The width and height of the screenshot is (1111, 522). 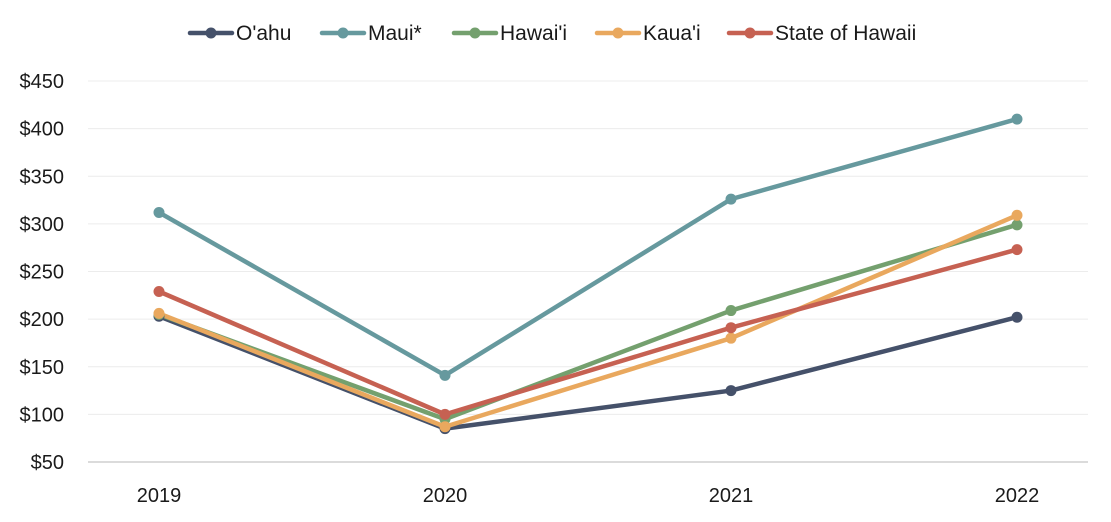 What do you see at coordinates (1017, 496) in the screenshot?
I see `x-tick-label: 2022` at bounding box center [1017, 496].